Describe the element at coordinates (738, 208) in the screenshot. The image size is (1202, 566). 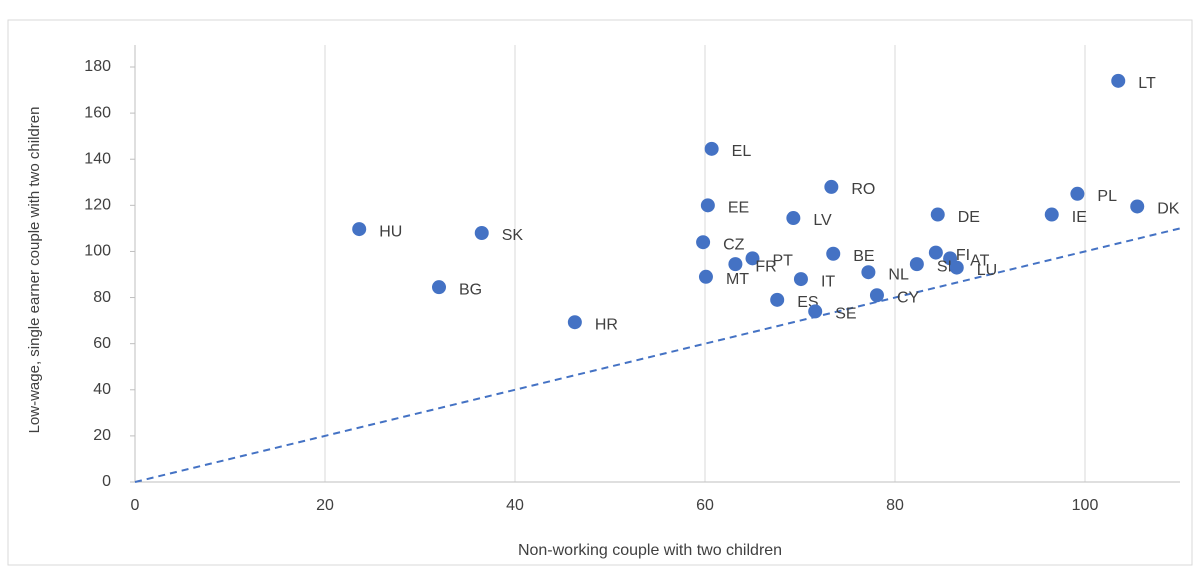
I see `point-label: EE` at that location.